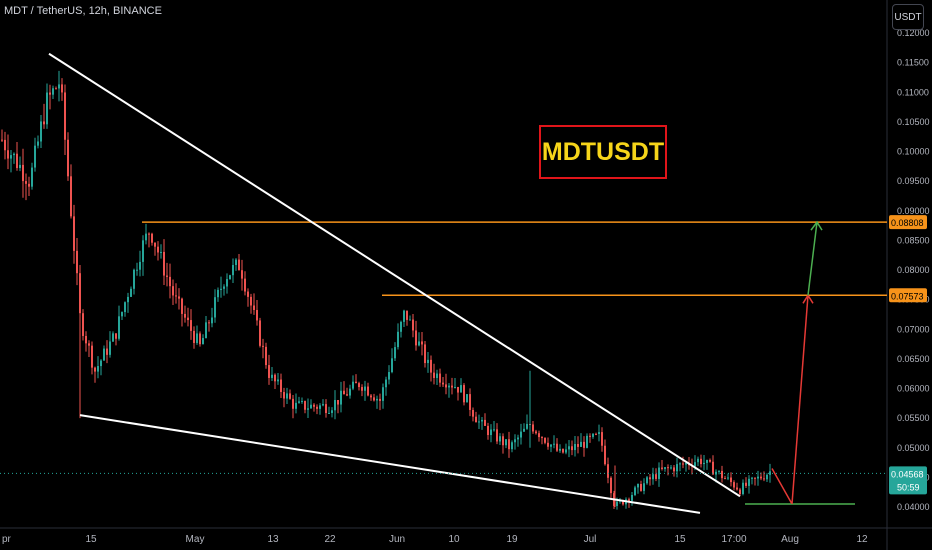 The height and width of the screenshot is (550, 932). I want to click on price-tick-label: 0.08000, so click(913, 270).